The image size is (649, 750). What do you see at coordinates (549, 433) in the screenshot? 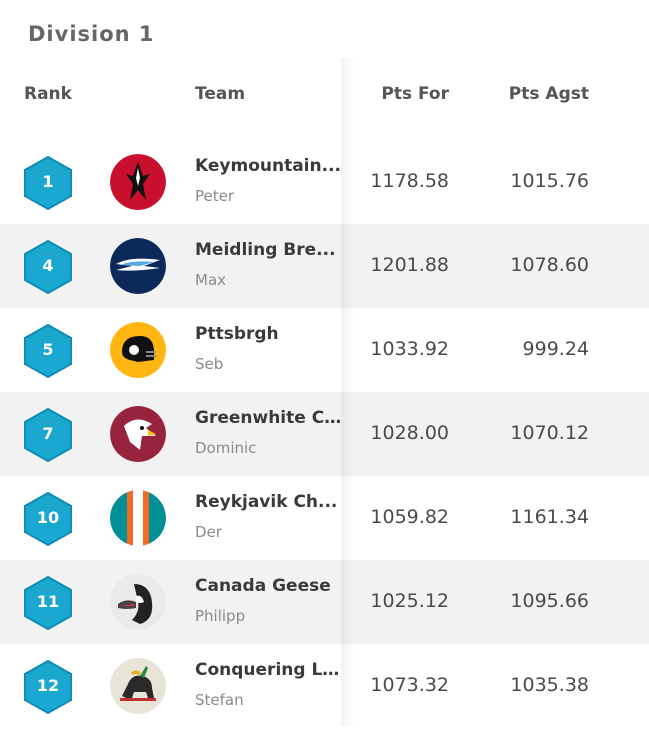
I see `points-against: 1070.12` at bounding box center [549, 433].